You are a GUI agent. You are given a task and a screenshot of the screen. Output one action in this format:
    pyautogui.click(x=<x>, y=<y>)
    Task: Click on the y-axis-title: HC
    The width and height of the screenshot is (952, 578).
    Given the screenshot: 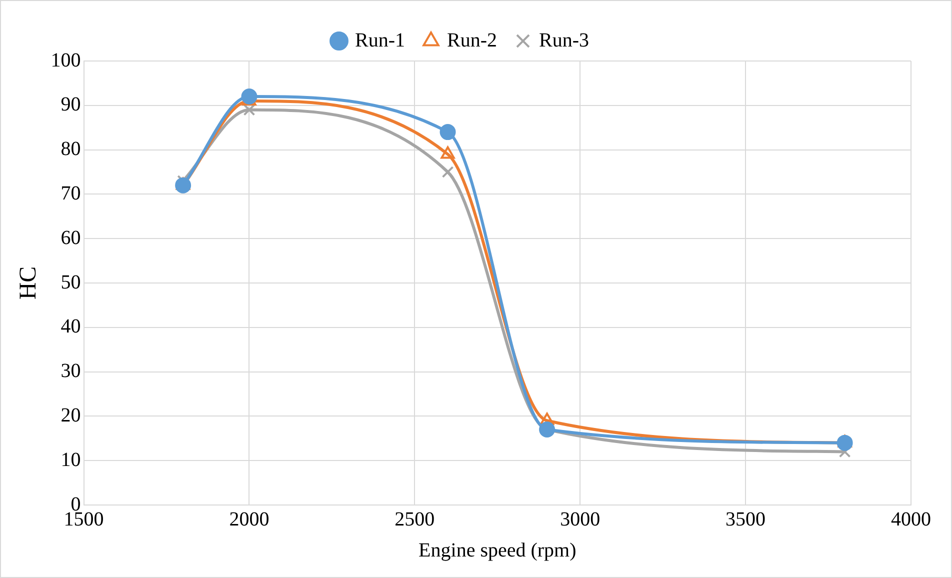 What is the action you would take?
    pyautogui.click(x=29, y=283)
    